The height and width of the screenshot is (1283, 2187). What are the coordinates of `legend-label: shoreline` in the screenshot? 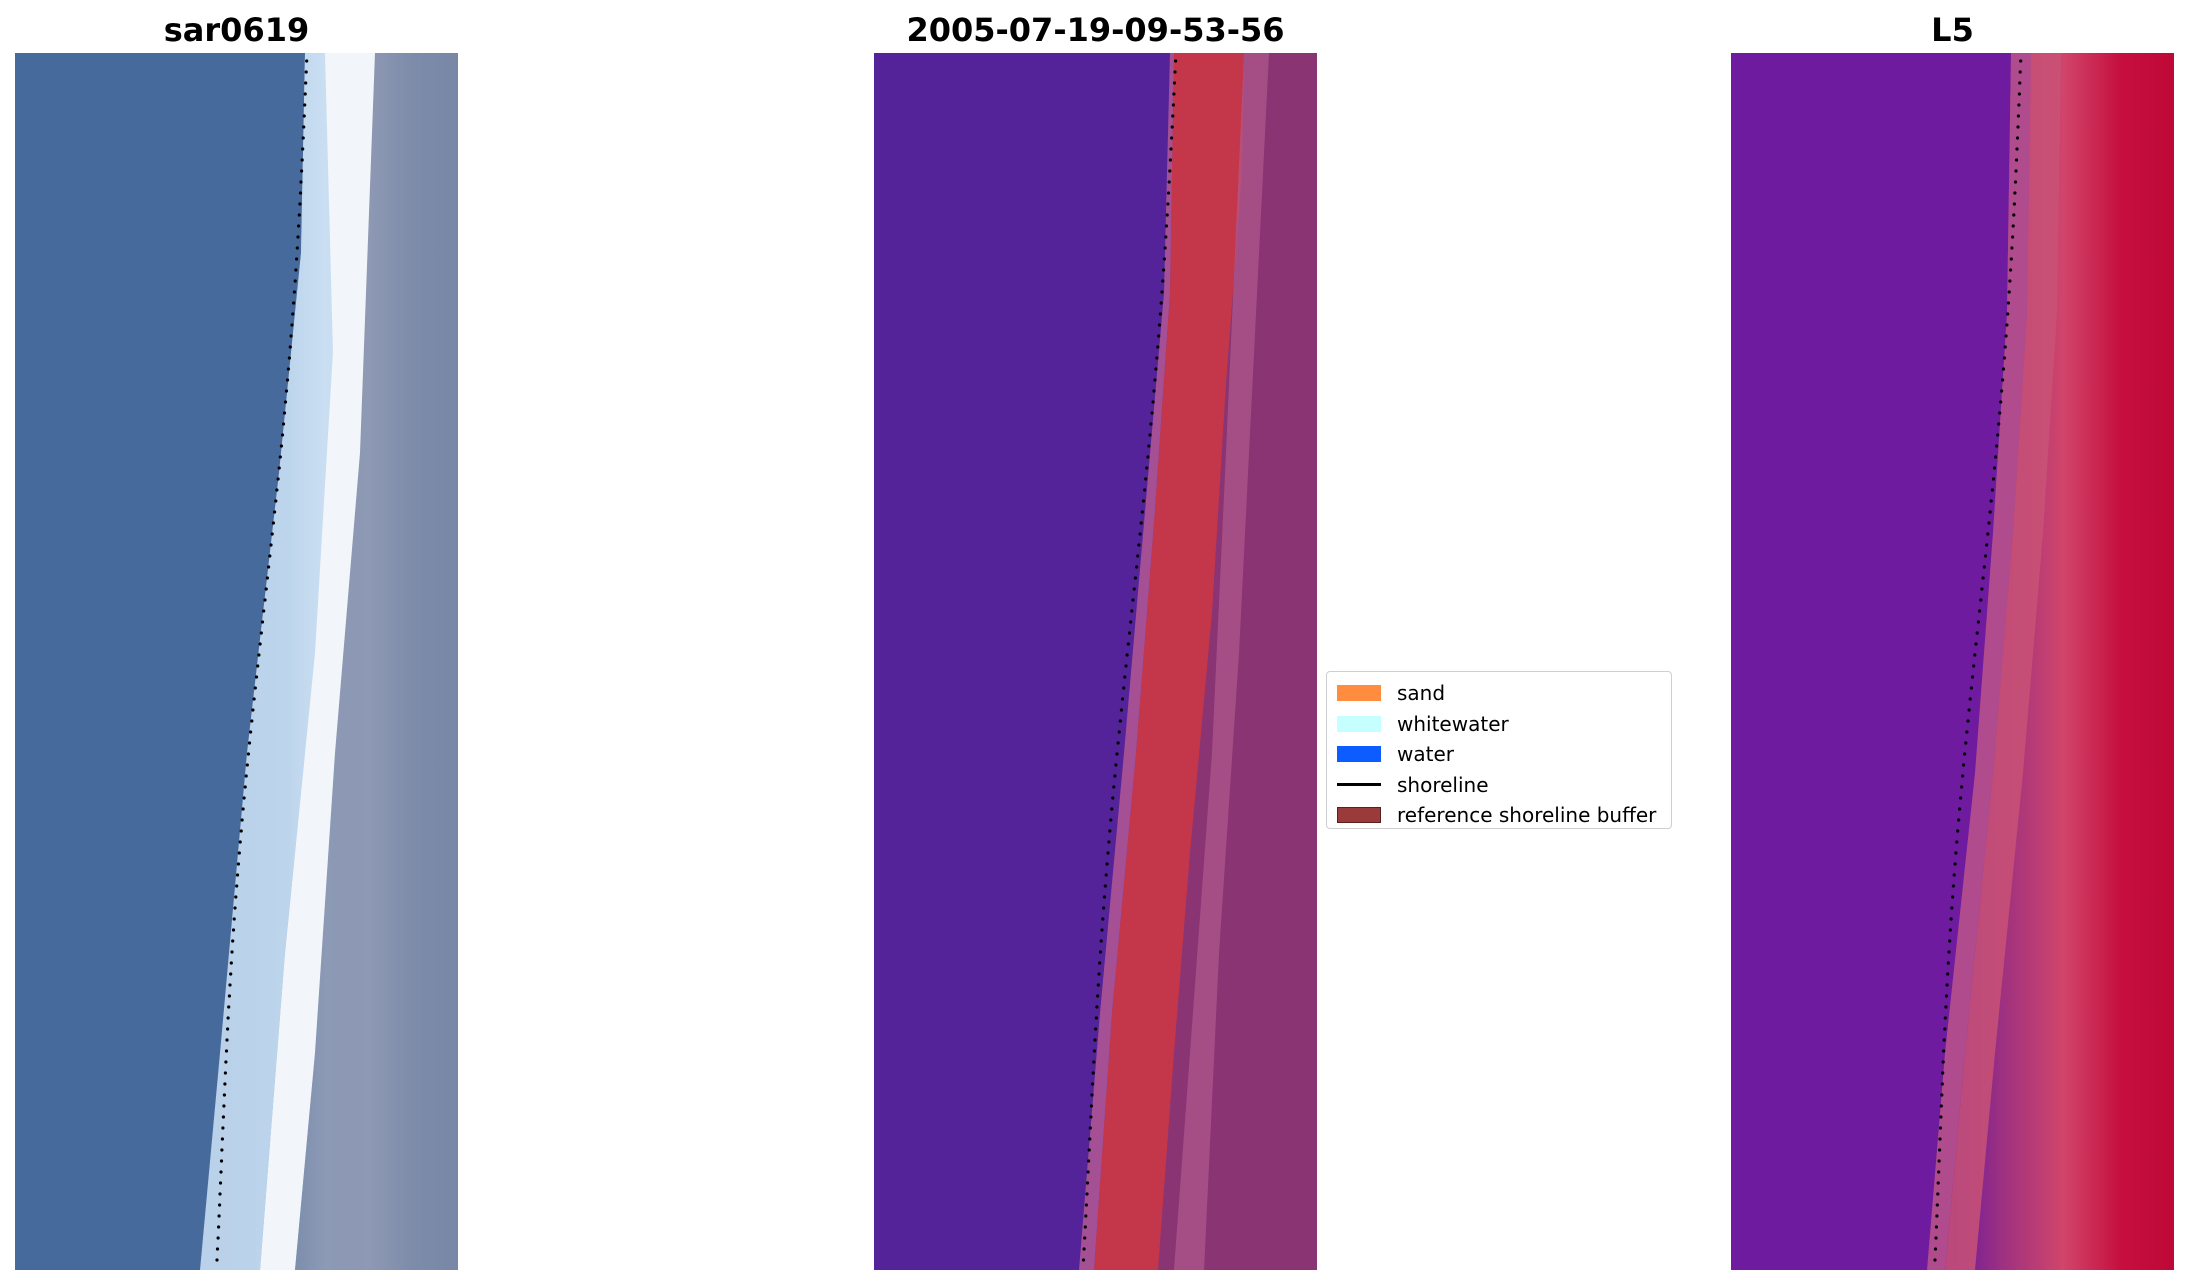 It's located at (1443, 784).